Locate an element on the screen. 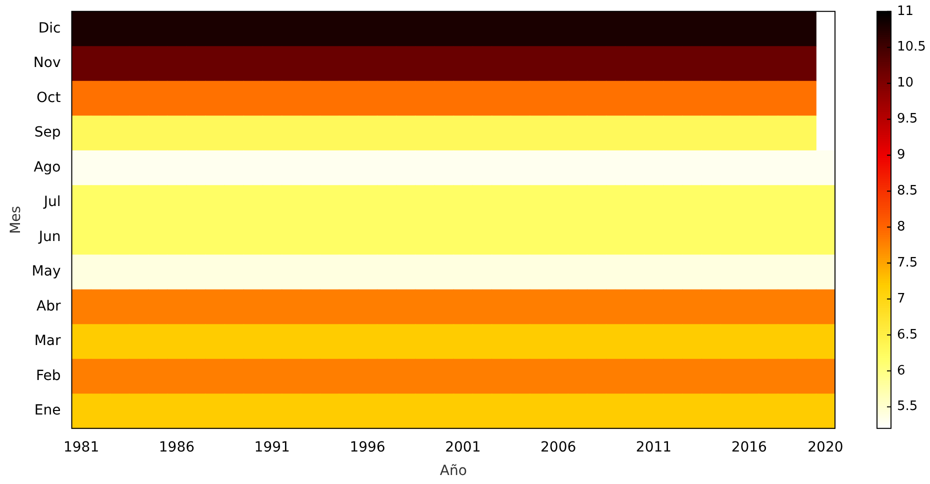  x-tick-label: 2001 is located at coordinates (463, 447).